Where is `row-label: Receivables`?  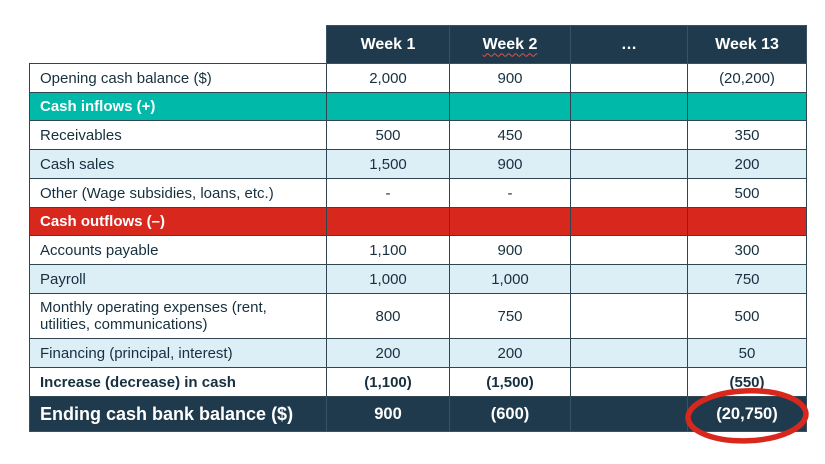 row-label: Receivables is located at coordinates (178, 135).